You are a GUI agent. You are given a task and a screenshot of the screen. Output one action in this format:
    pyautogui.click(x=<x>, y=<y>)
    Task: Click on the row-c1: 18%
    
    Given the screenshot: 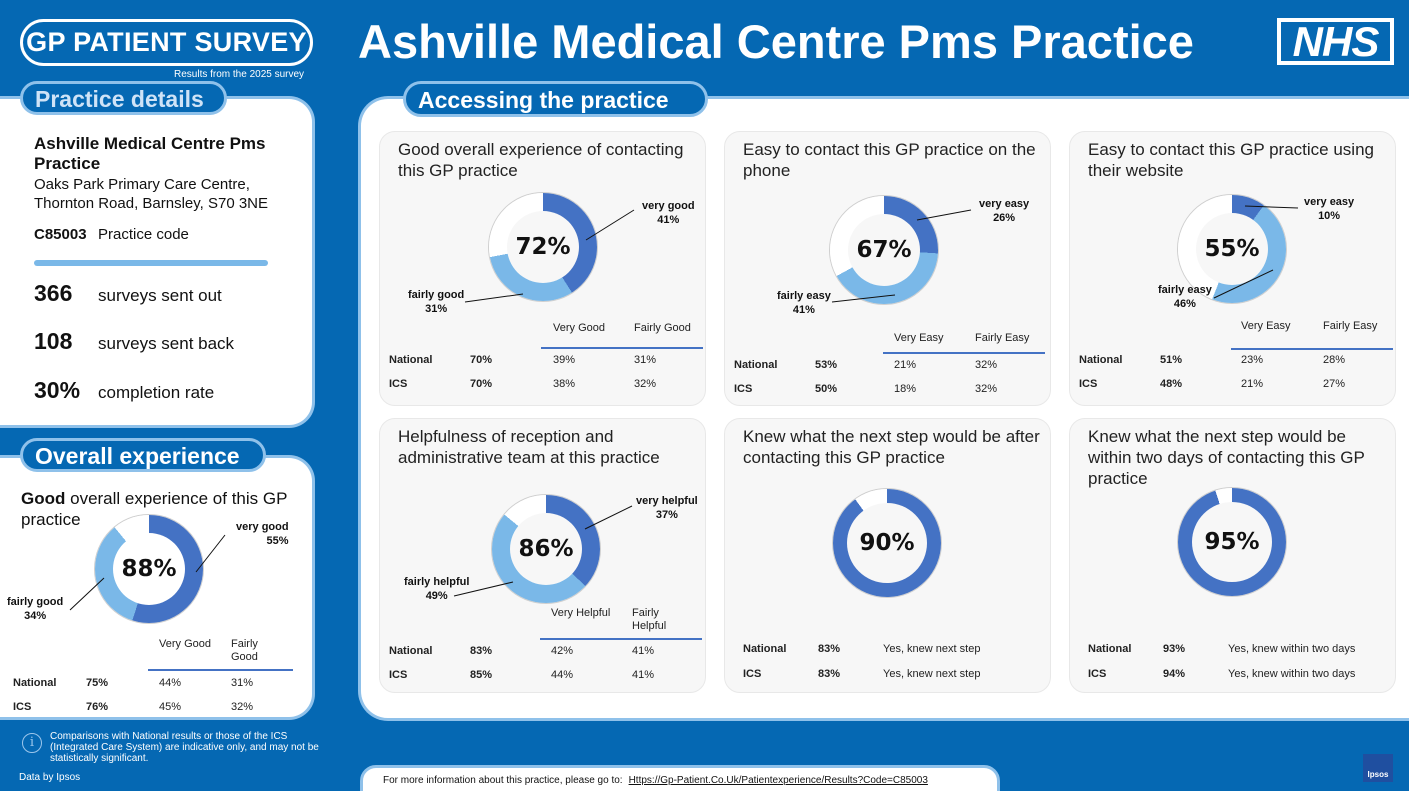 What is the action you would take?
    pyautogui.click(x=905, y=389)
    